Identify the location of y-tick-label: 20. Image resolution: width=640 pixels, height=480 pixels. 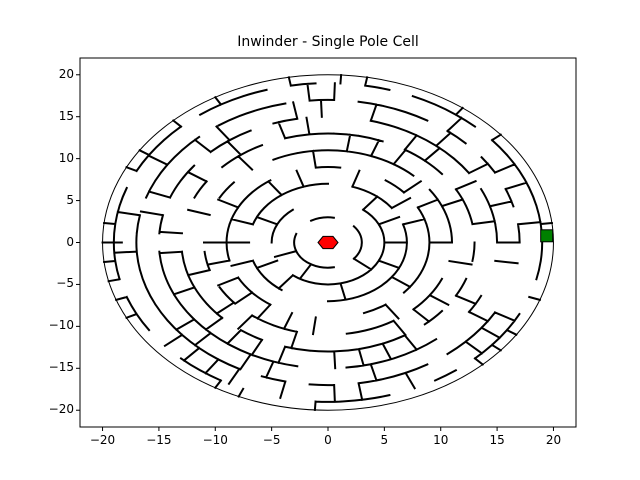
(66, 73).